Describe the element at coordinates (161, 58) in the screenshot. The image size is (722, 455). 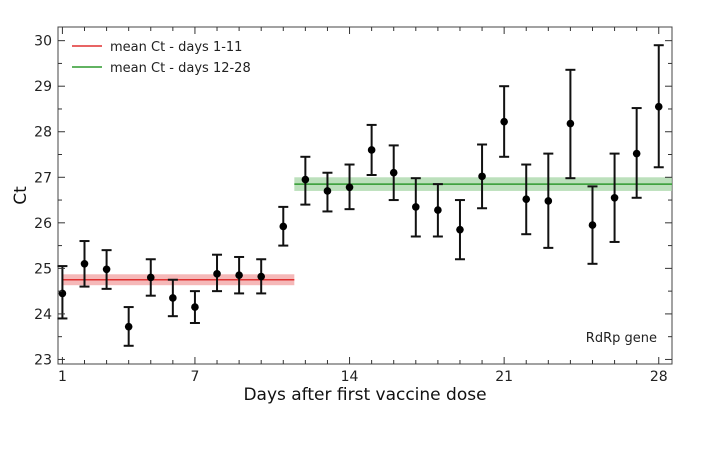
I see `legend: mean Ct - days 1-11 mean Ct - days 12-28` at that location.